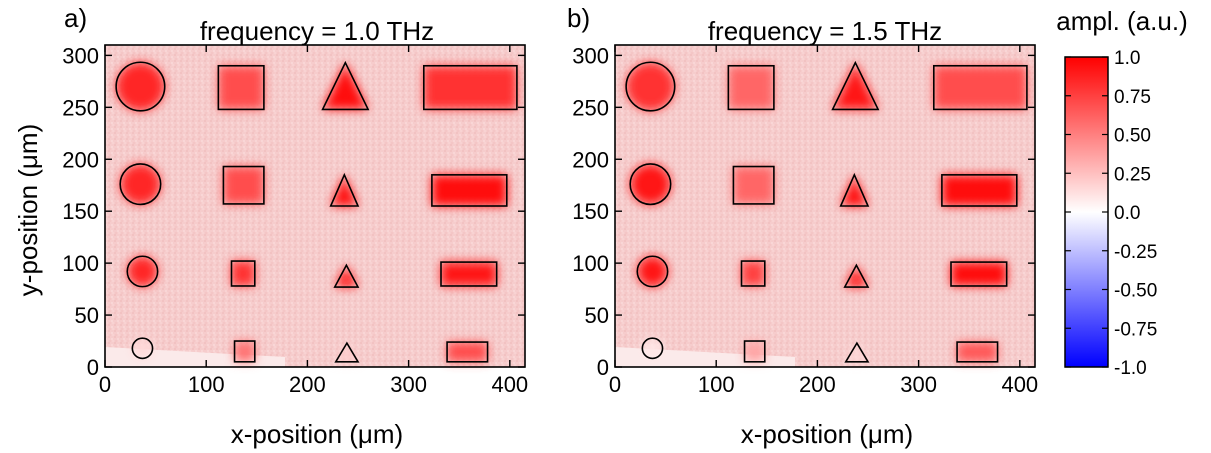 This screenshot has height=453, width=1211. What do you see at coordinates (1130, 368) in the screenshot?
I see `colorbar-tick-label: -1.0` at bounding box center [1130, 368].